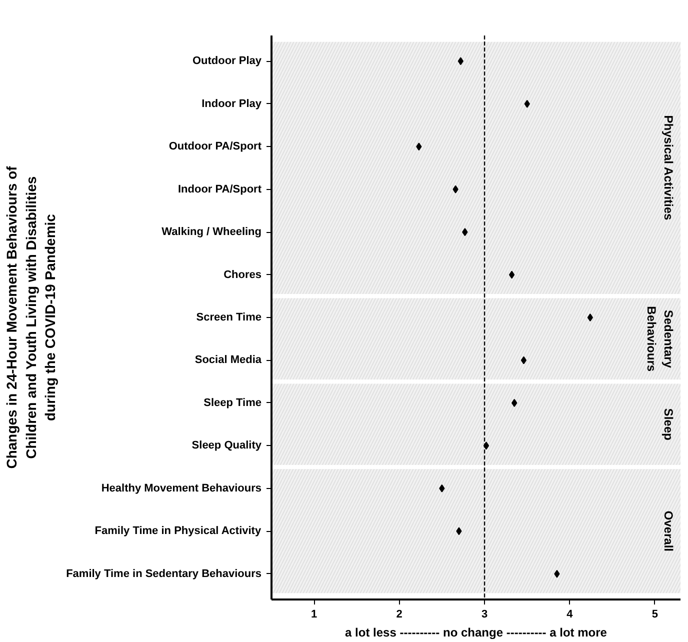 The height and width of the screenshot is (642, 688). I want to click on y-tick-label: Social Media, so click(228, 360).